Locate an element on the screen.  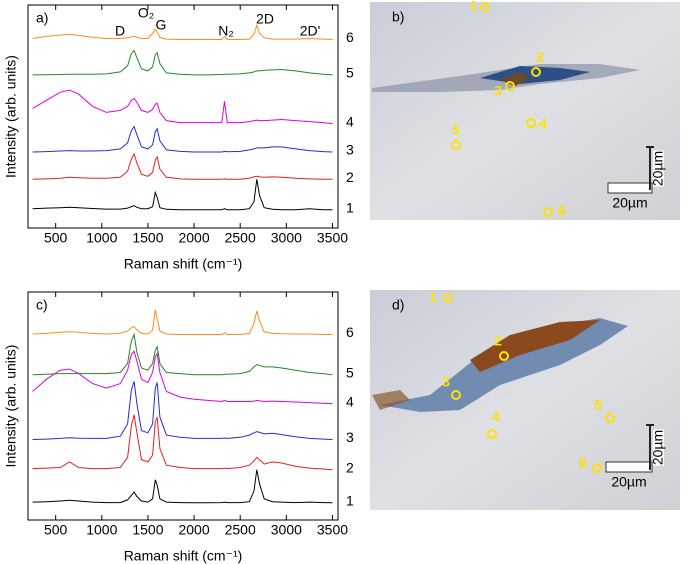
panel-label: c) is located at coordinates (42, 305).